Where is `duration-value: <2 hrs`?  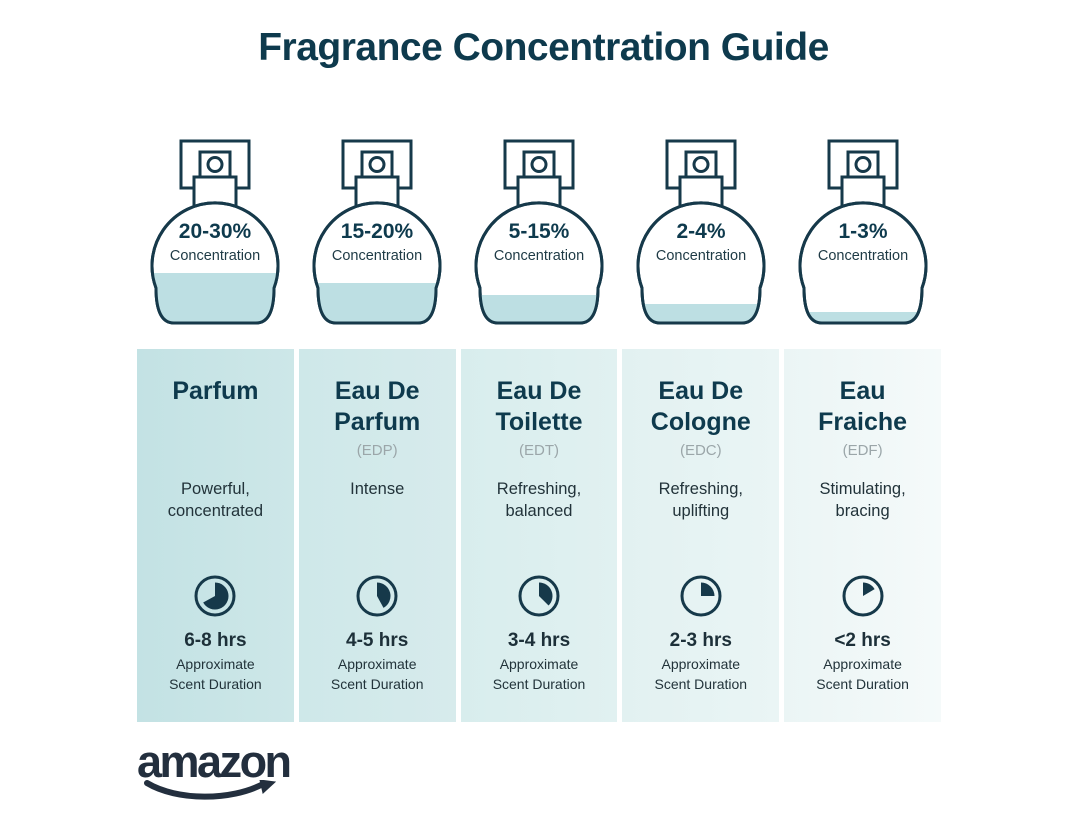
duration-value: <2 hrs is located at coordinates (862, 640).